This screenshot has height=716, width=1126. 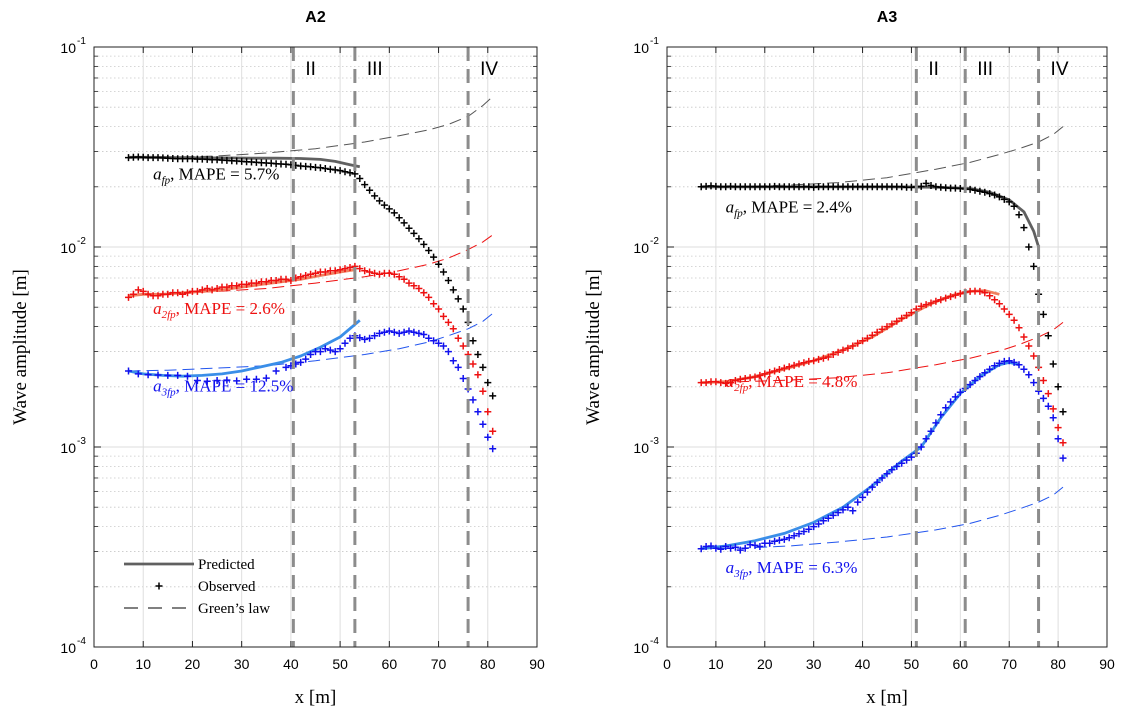 I want to click on legend-observed-label: Observed, so click(x=227, y=587).